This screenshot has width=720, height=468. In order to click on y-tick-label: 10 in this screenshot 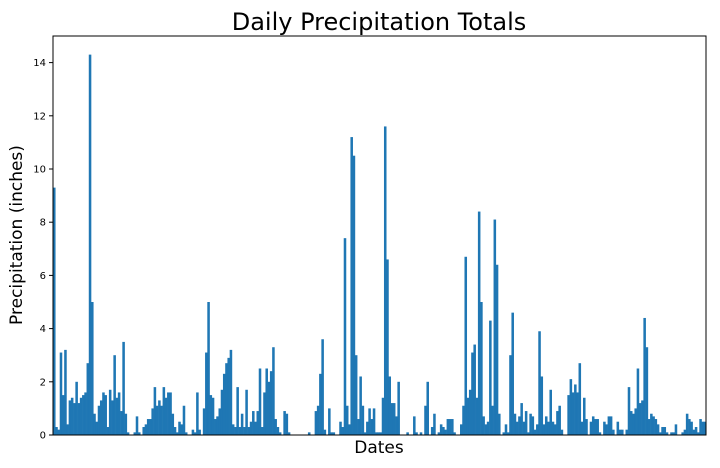, I will do `click(39, 170)`.